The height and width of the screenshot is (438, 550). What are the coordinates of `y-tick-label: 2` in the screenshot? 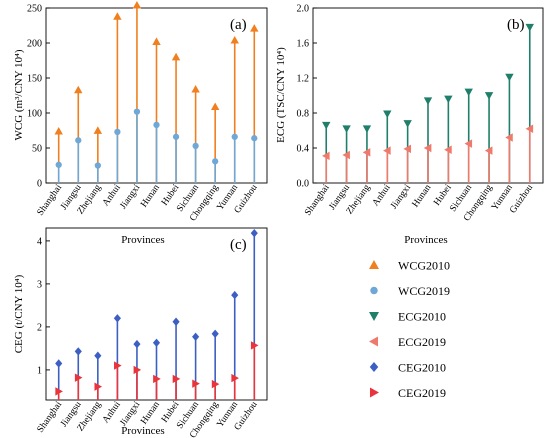 It's located at (39, 327).